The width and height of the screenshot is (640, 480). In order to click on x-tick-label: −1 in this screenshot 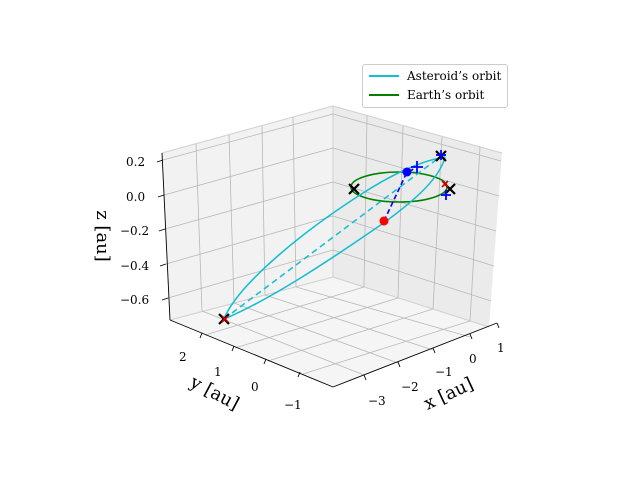, I will do `click(444, 372)`.